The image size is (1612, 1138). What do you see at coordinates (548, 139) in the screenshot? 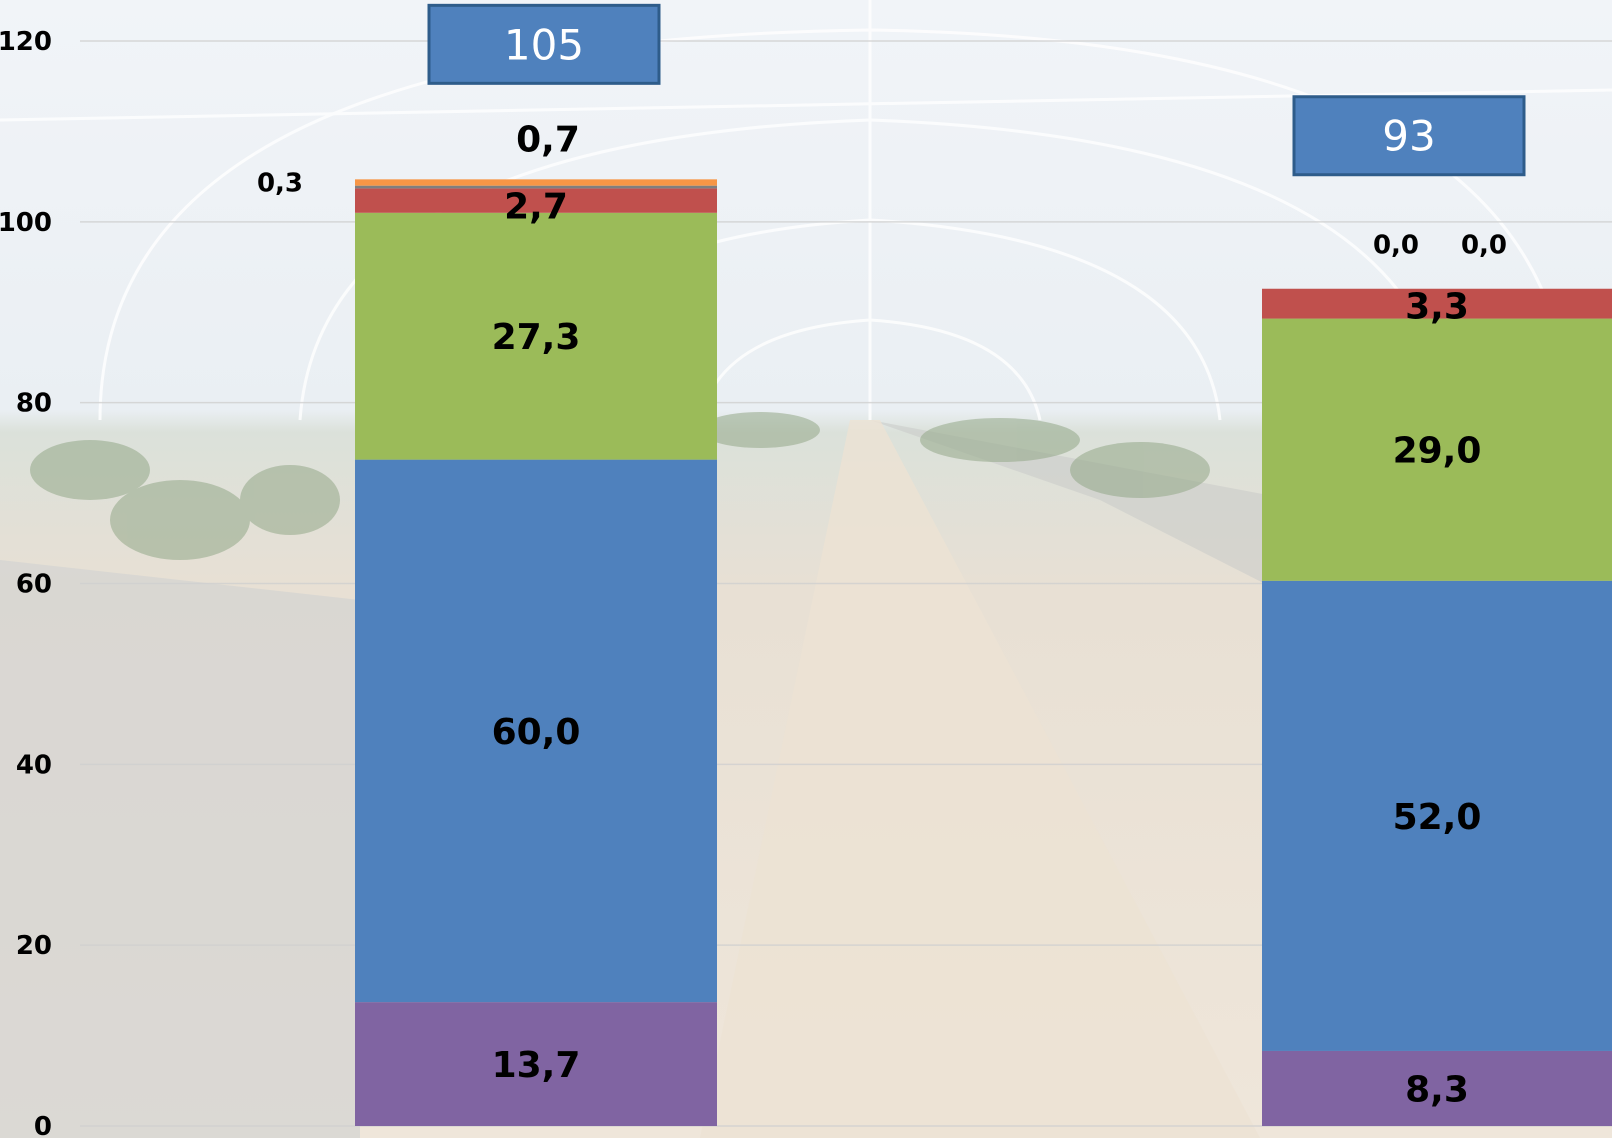
I see `data-label: 0,7` at bounding box center [548, 139].